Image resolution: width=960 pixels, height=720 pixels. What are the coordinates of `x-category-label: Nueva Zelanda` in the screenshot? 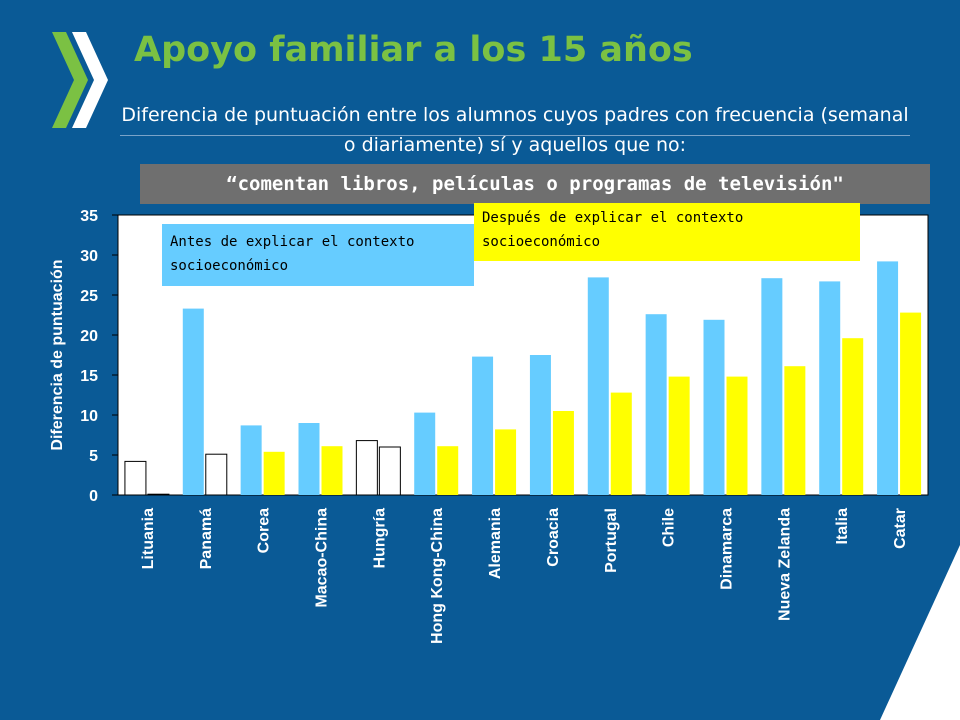 It's located at (784, 564).